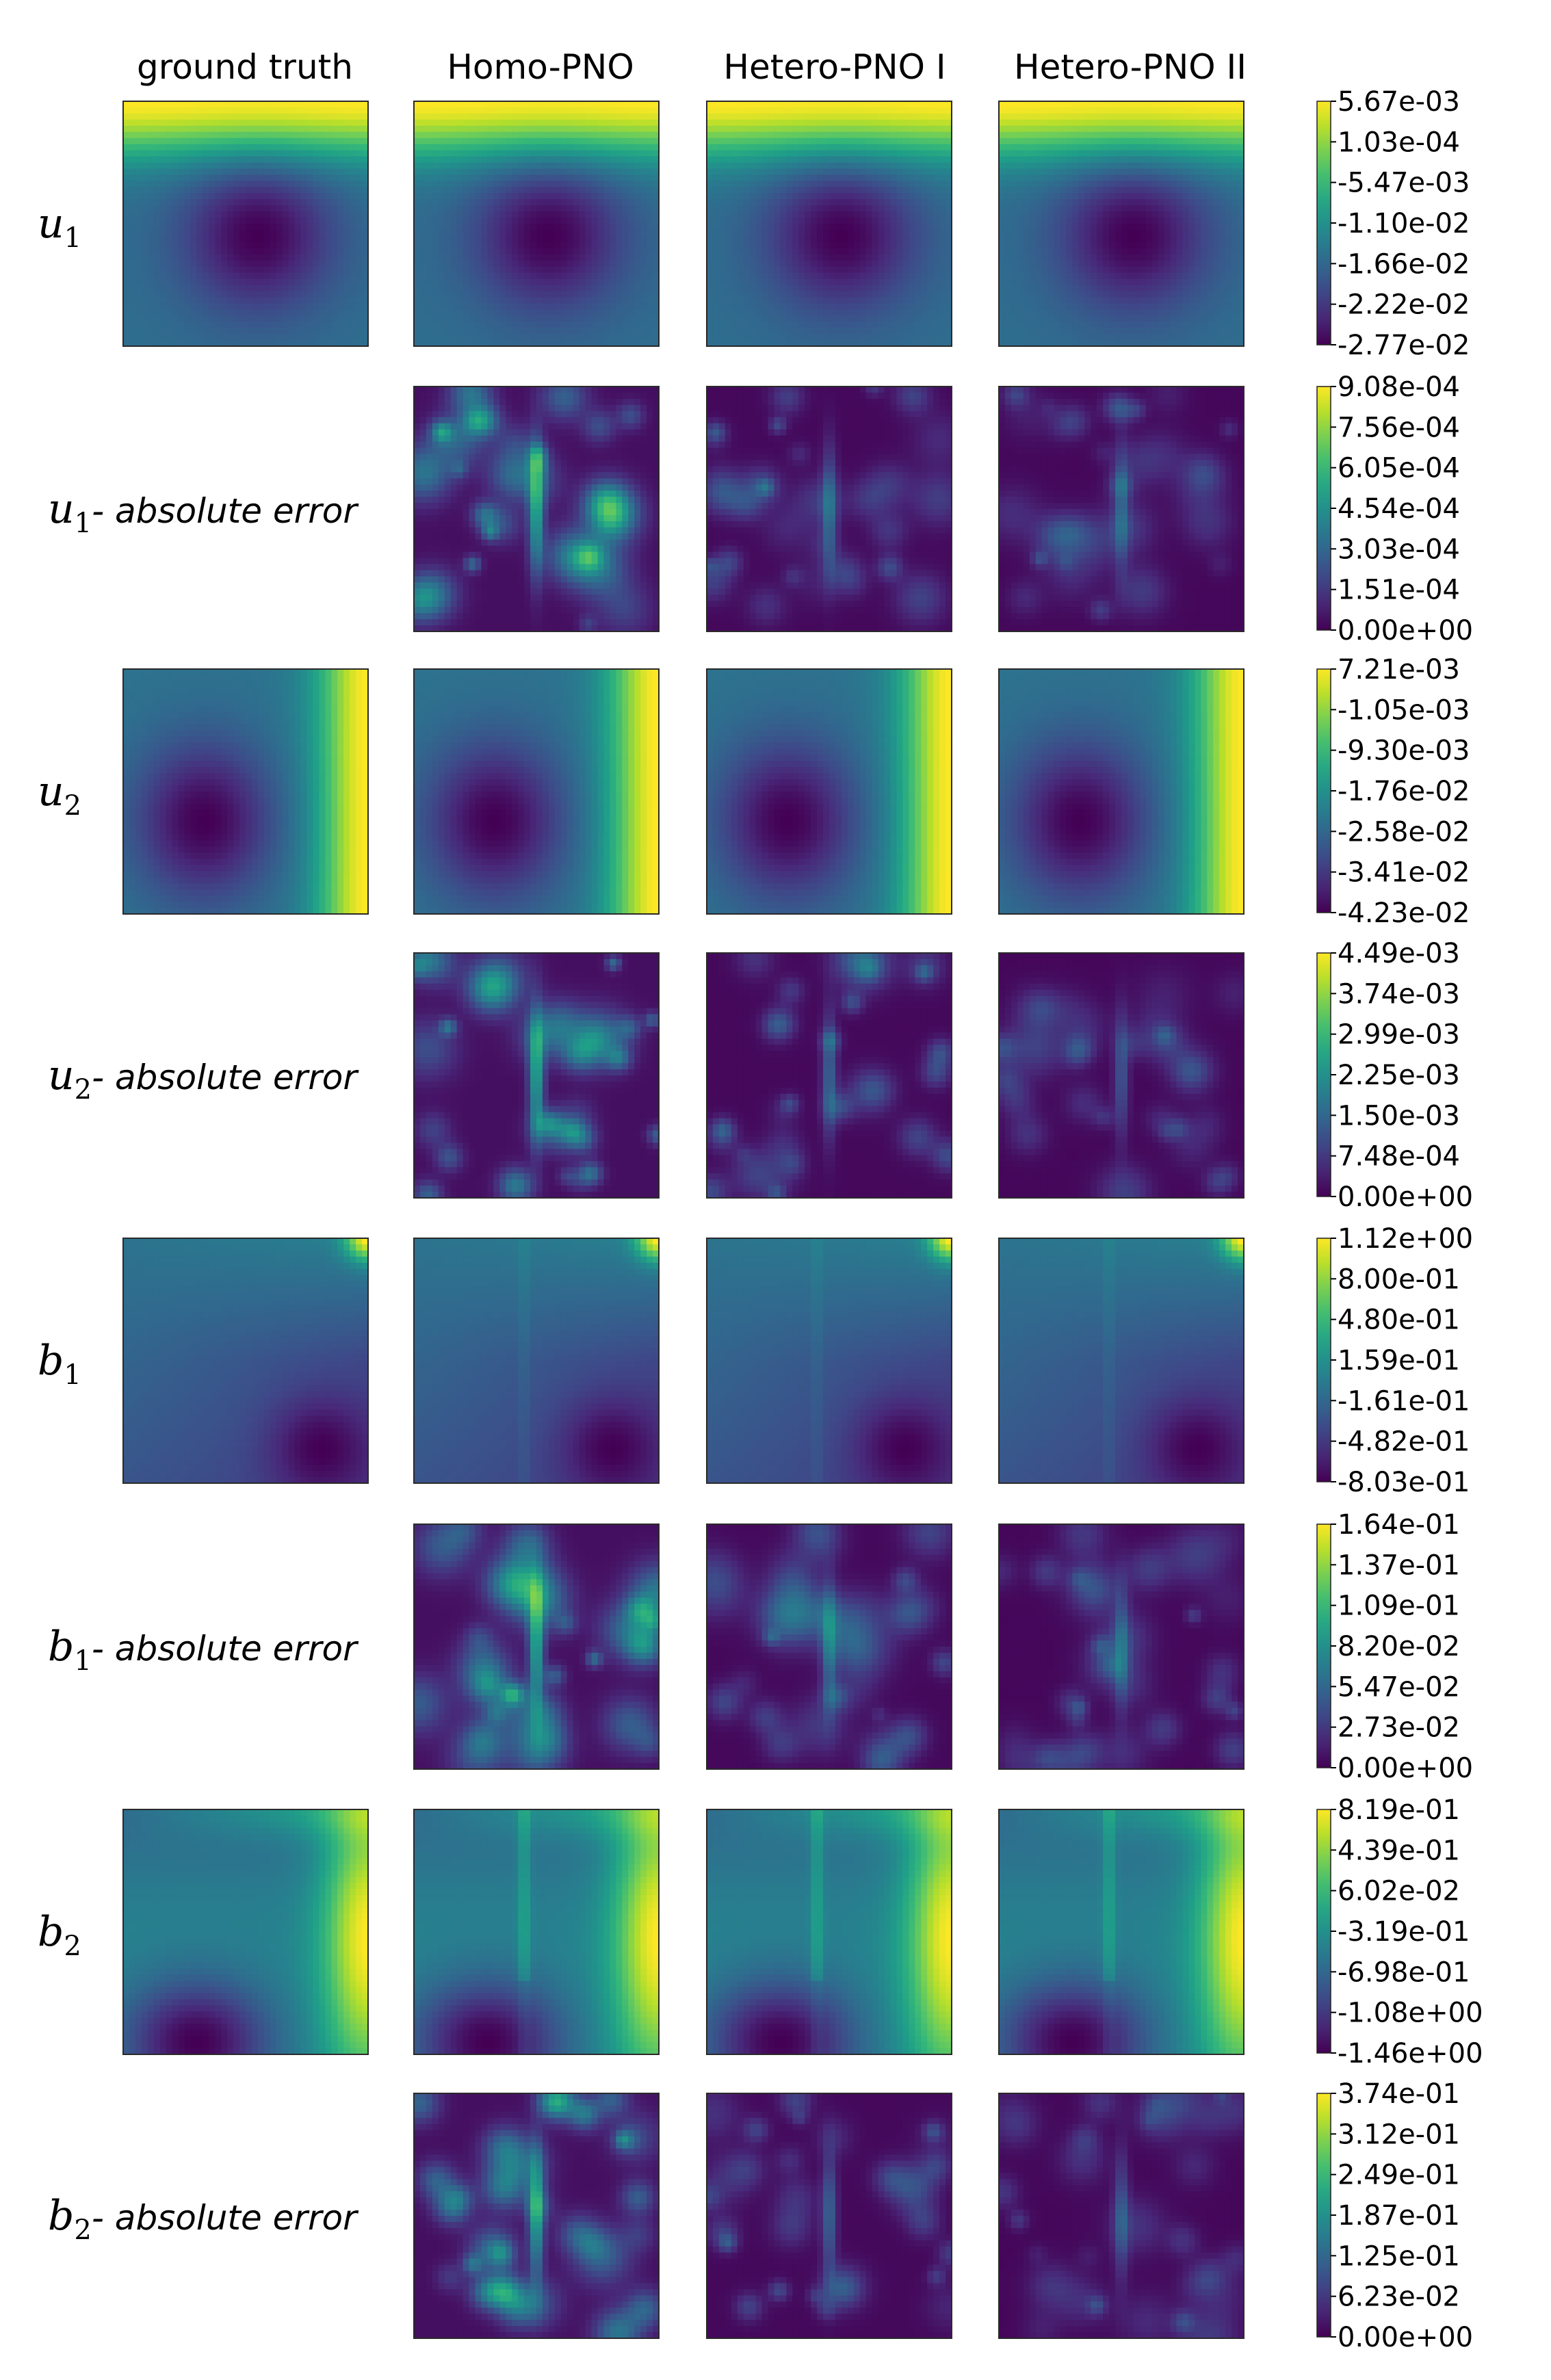  Describe the element at coordinates (1410, 2013) in the screenshot. I see `colorbar-tick: -1.08e+00` at that location.